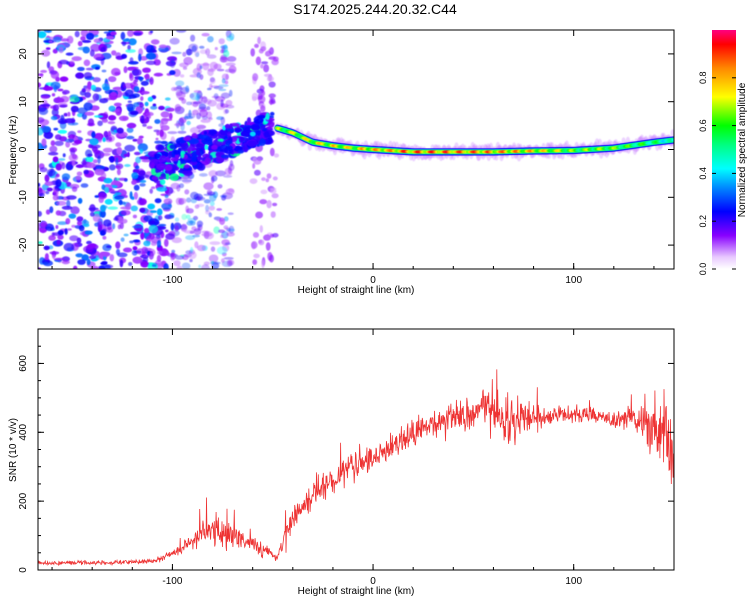 This screenshot has height=600, width=750. I want to click on colorbar-tick-label: 0.8, so click(703, 78).